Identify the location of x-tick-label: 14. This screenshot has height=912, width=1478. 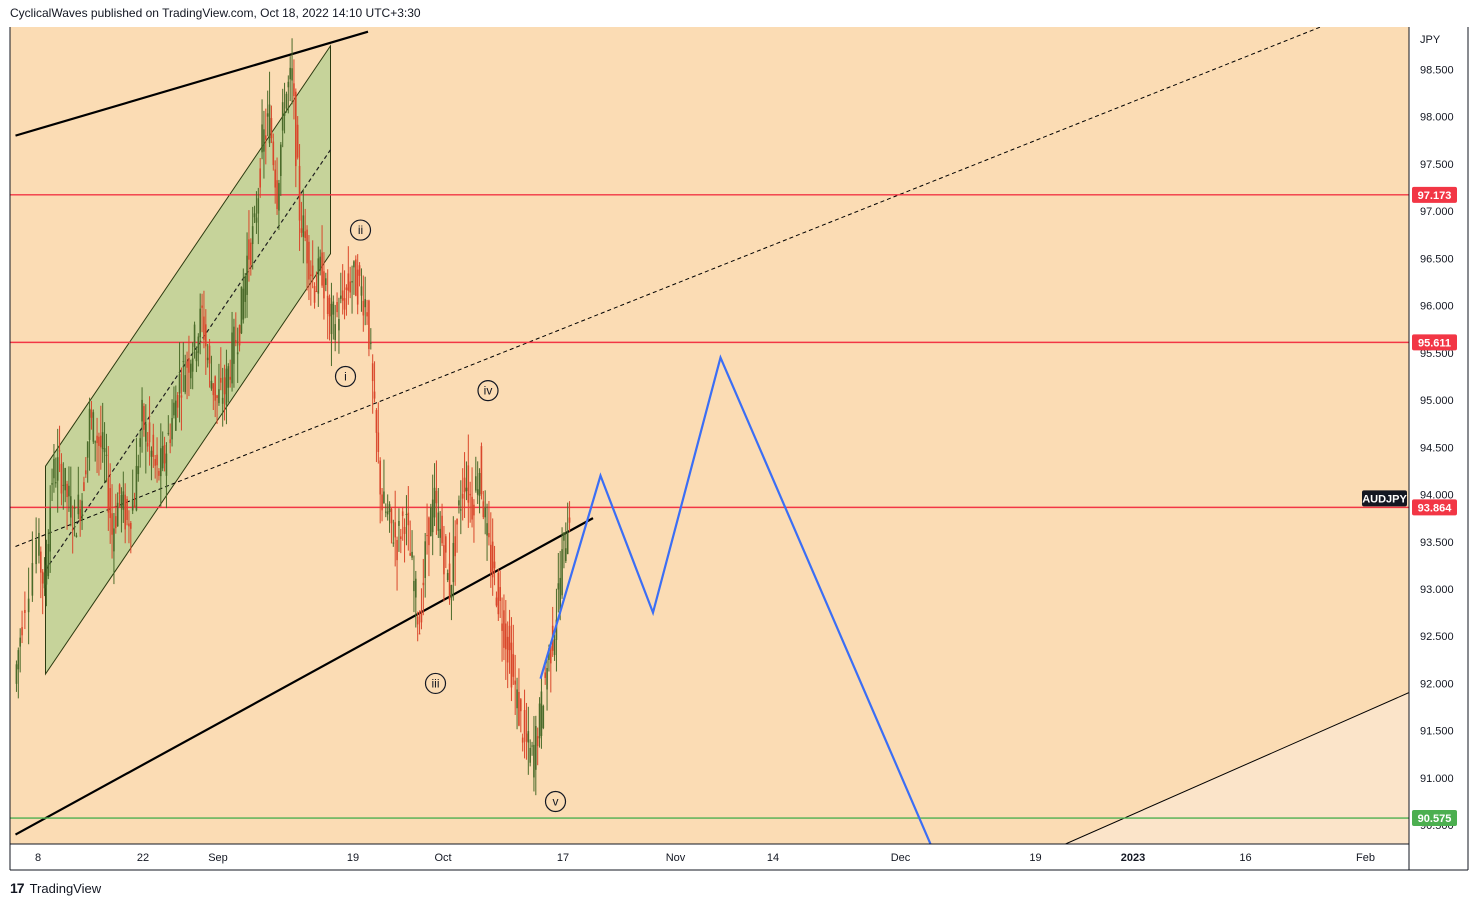
(773, 858).